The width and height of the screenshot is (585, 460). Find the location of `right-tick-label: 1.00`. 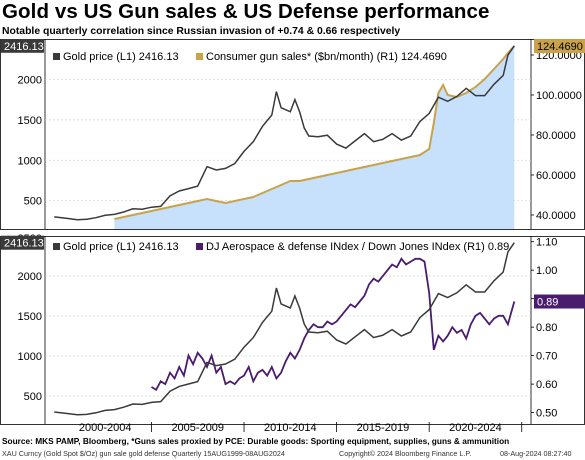

right-tick-label: 1.00 is located at coordinates (546, 271).